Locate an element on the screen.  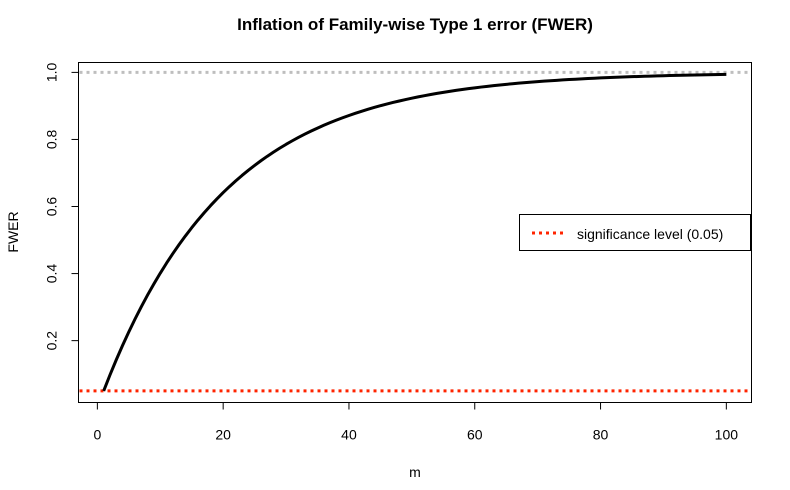
x-tick-label: 60 is located at coordinates (475, 435).